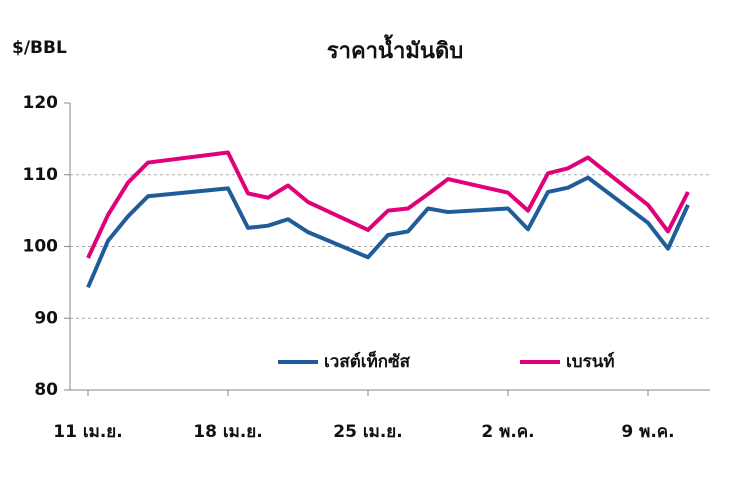 The height and width of the screenshot is (481, 752). What do you see at coordinates (41, 103) in the screenshot?
I see `y-tick-label: 120` at bounding box center [41, 103].